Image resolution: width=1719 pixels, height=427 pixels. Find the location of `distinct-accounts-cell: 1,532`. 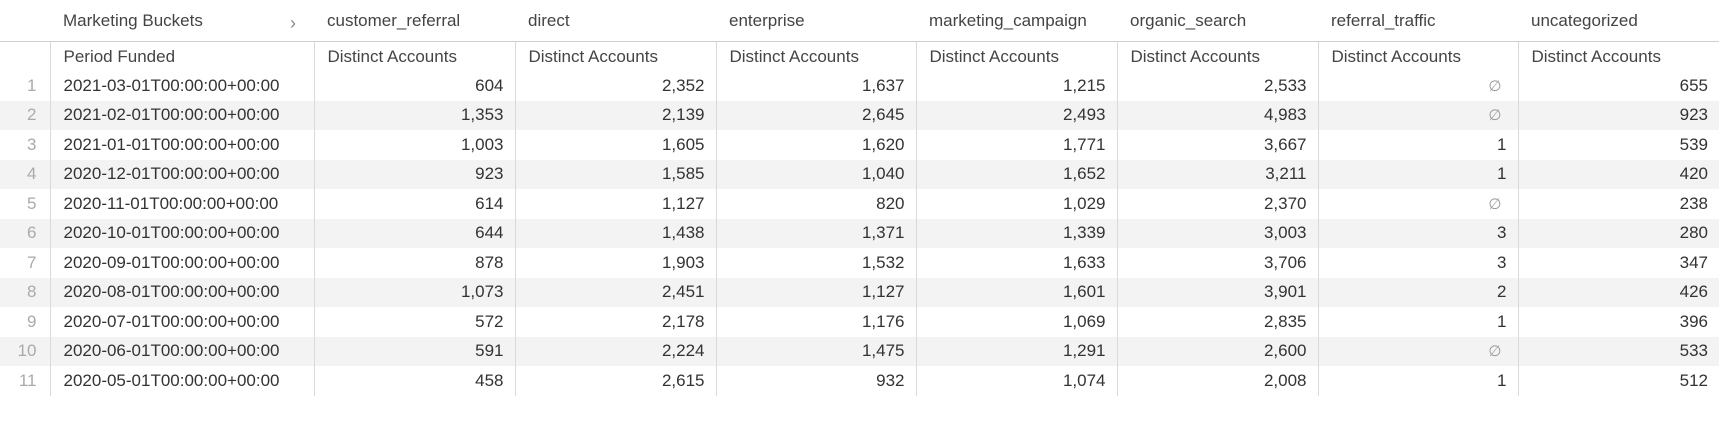

distinct-accounts-cell: 1,532 is located at coordinates (815, 263).